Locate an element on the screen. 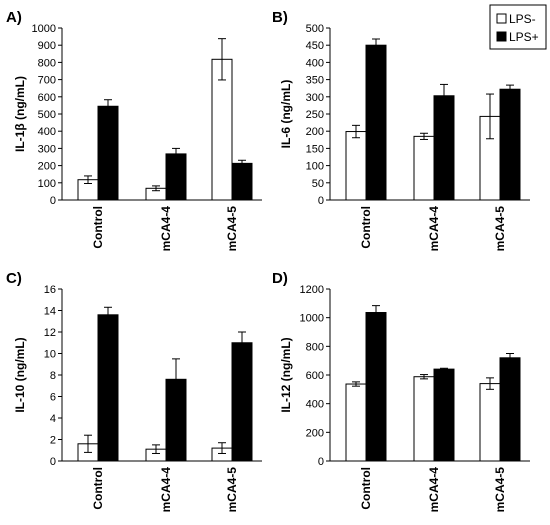 This screenshot has width=550, height=525. y-tick-label: 16 is located at coordinates (50, 290).